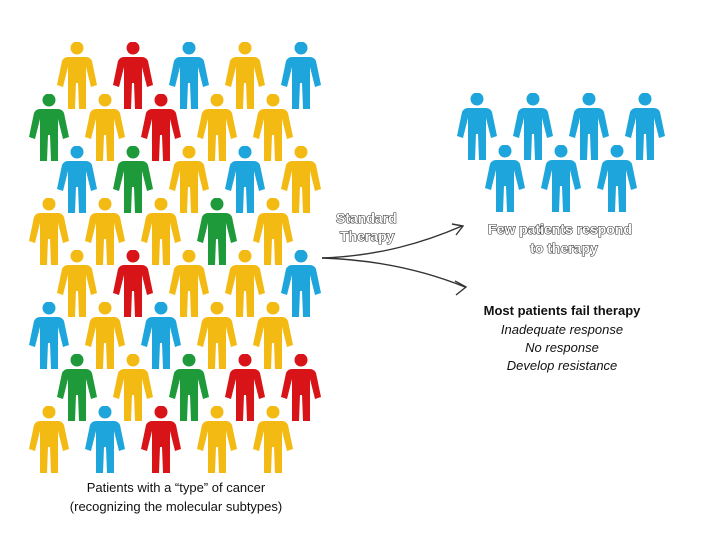  Describe the element at coordinates (367, 236) in the screenshot. I see `therapy-label-line2: Therapy` at that location.